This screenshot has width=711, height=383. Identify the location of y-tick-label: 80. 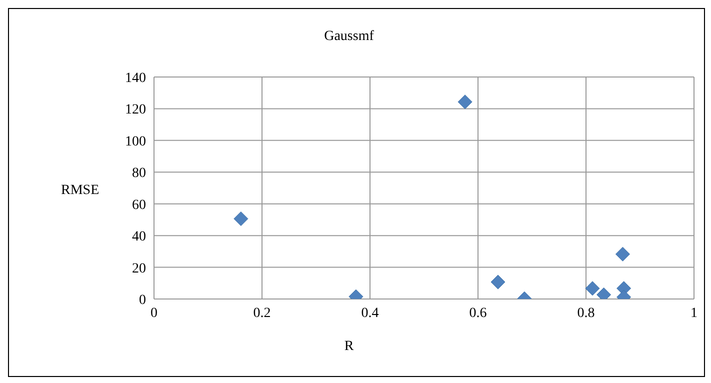
(139, 174).